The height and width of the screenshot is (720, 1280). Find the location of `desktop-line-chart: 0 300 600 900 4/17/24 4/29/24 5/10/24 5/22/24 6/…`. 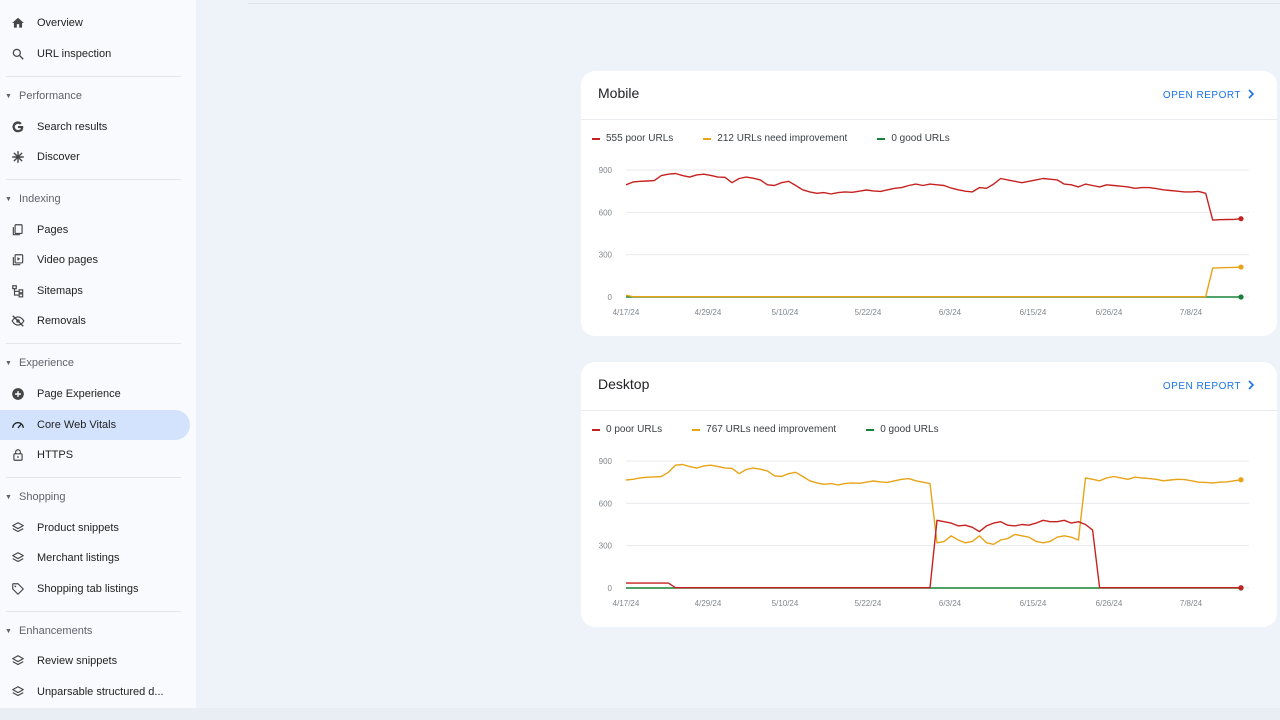

desktop-line-chart: 0 300 600 900 4/17/24 4/29/24 5/10/24 5/22/24 6/… is located at coordinates (924, 532).